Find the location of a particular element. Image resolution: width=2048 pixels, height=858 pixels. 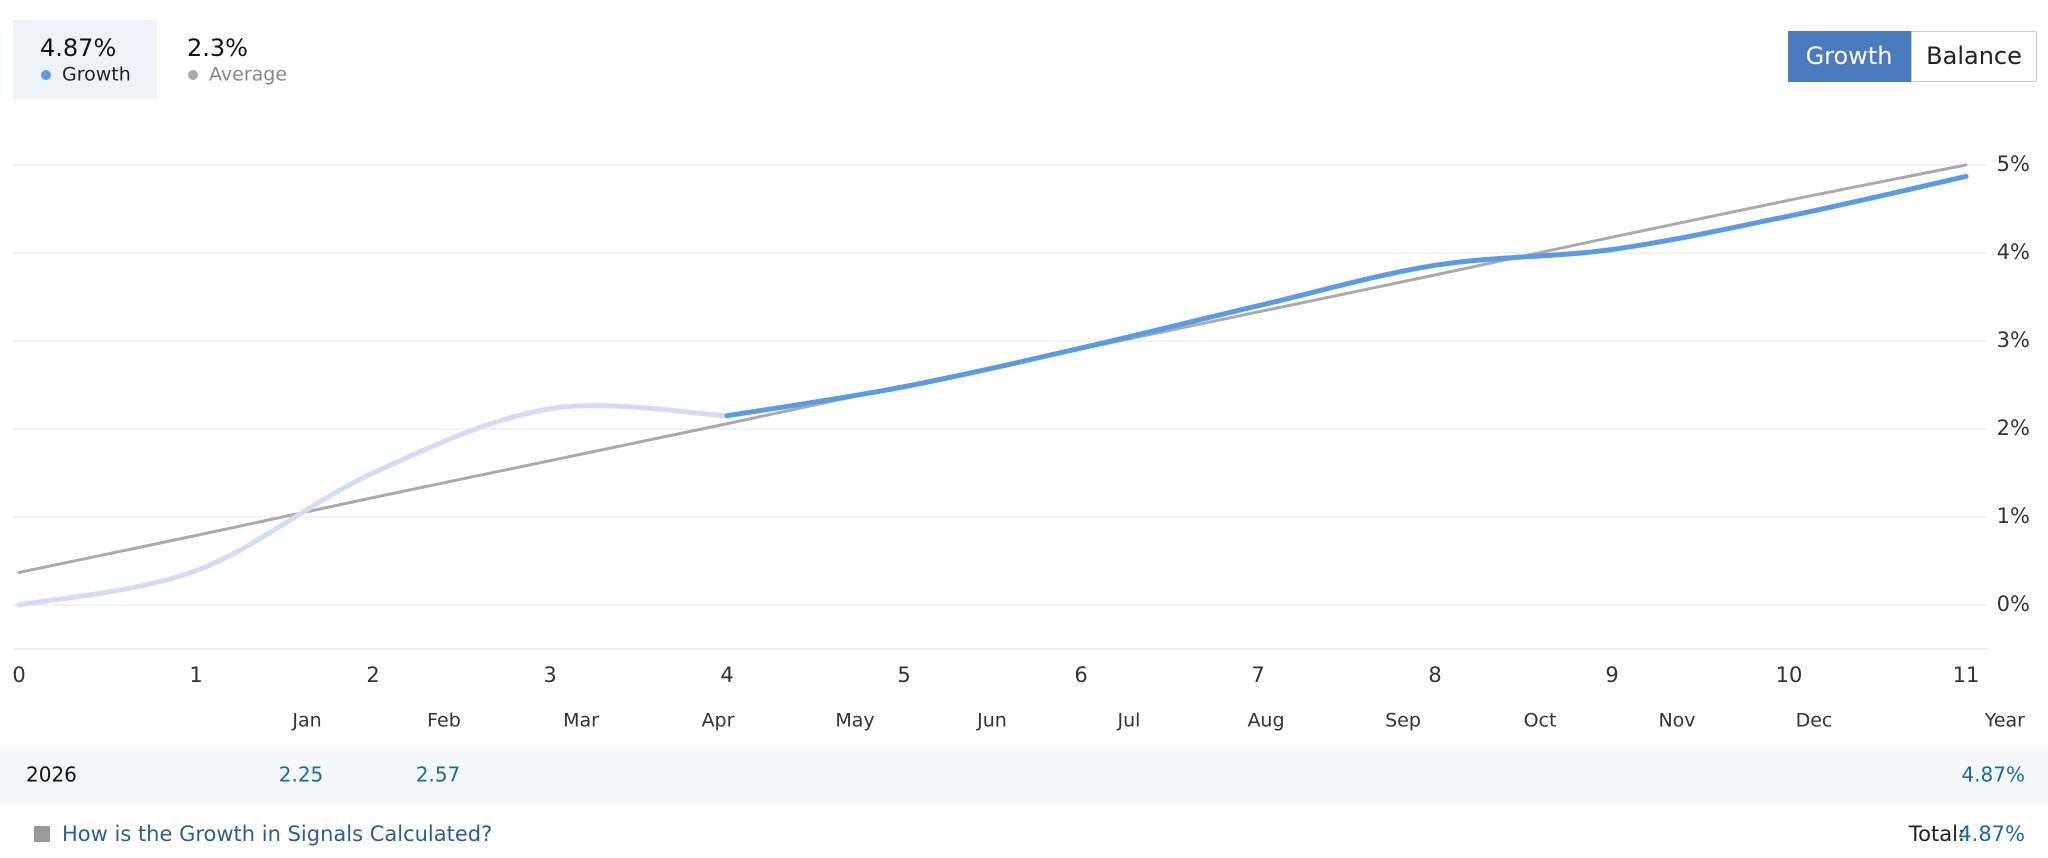

month-header: Jun is located at coordinates (991, 721).